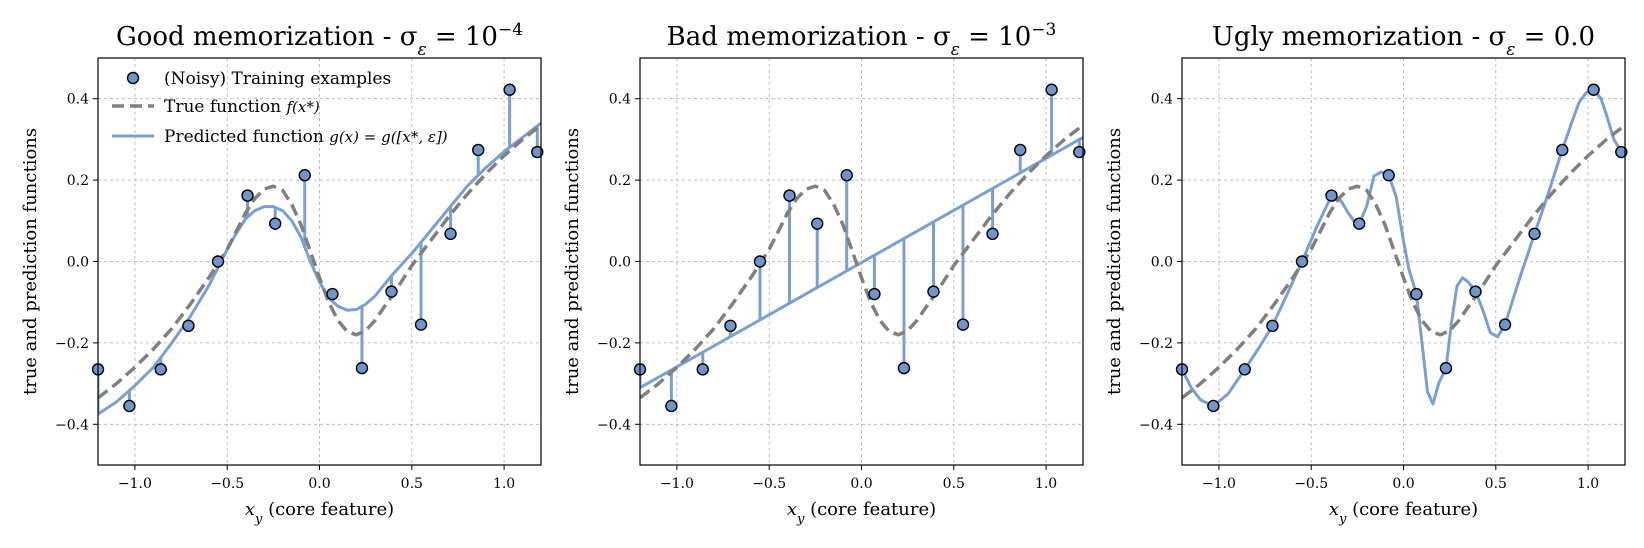 This screenshot has height=548, width=1644. I want to click on x-tick-label: −0.5, so click(227, 484).